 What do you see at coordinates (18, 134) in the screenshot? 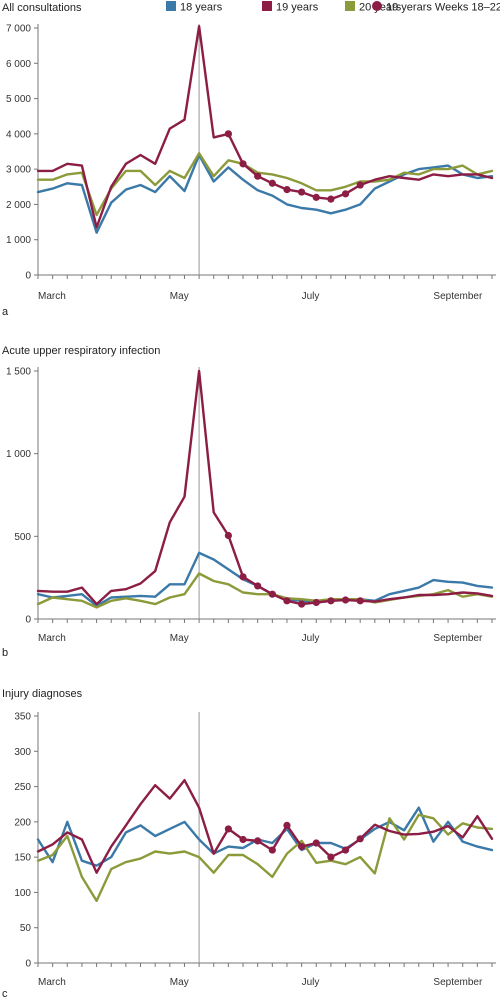
I see `y-tick-label: 4 000` at bounding box center [18, 134].